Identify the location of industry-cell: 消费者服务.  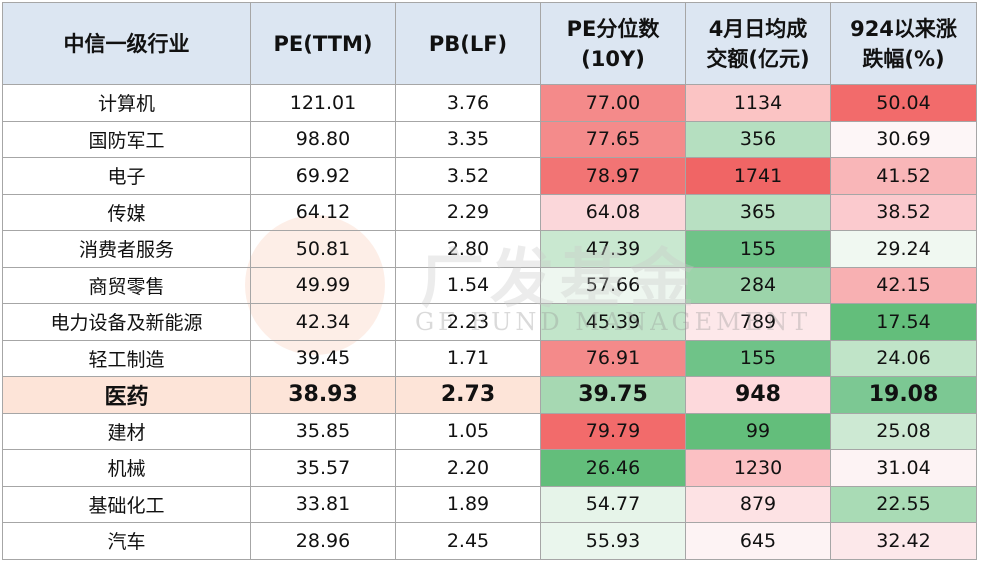
(126, 249).